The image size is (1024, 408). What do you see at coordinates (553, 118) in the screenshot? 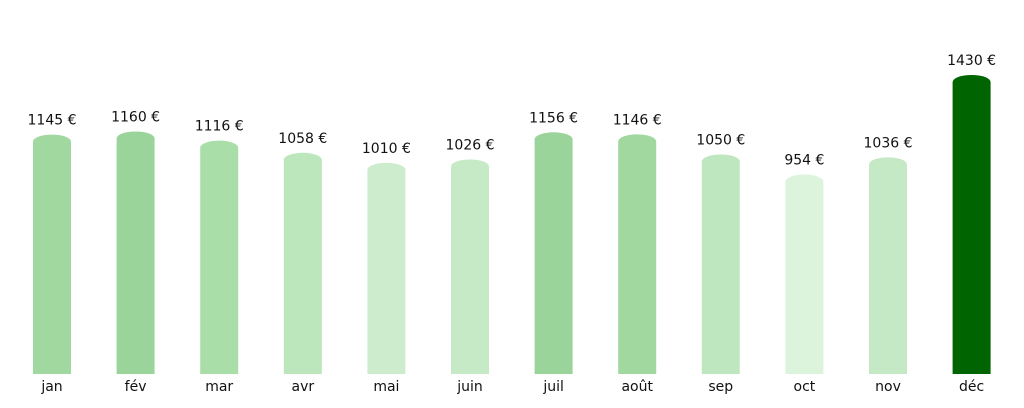
I see `data-label: 1156 €` at bounding box center [553, 118].